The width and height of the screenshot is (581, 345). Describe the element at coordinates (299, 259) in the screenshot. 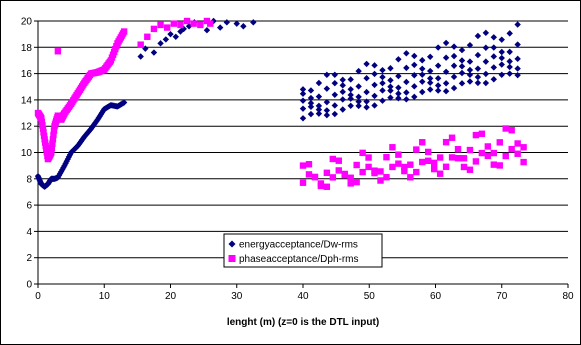

I see `legend-label-phase: phaseacceptance/Dph-rms` at that location.